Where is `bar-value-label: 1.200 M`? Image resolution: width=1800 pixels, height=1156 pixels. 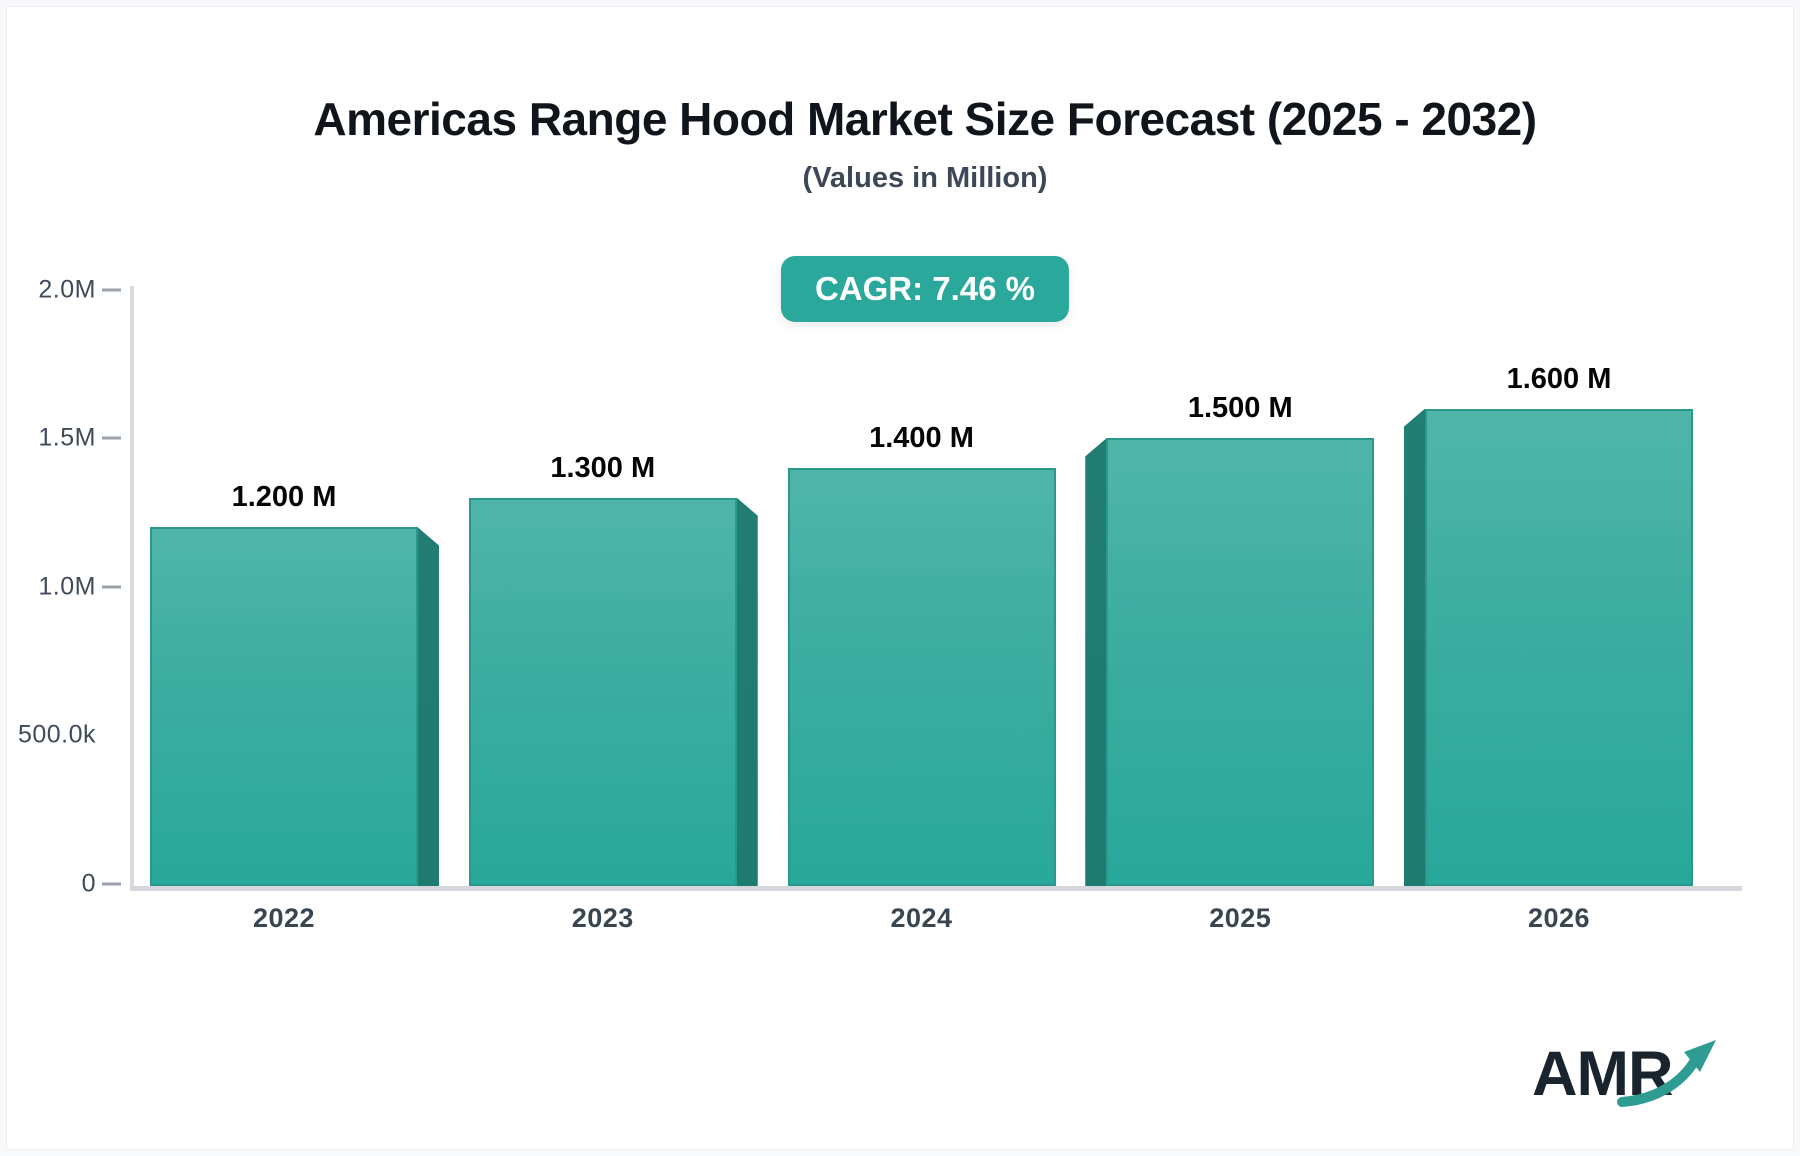 bar-value-label: 1.200 M is located at coordinates (284, 497).